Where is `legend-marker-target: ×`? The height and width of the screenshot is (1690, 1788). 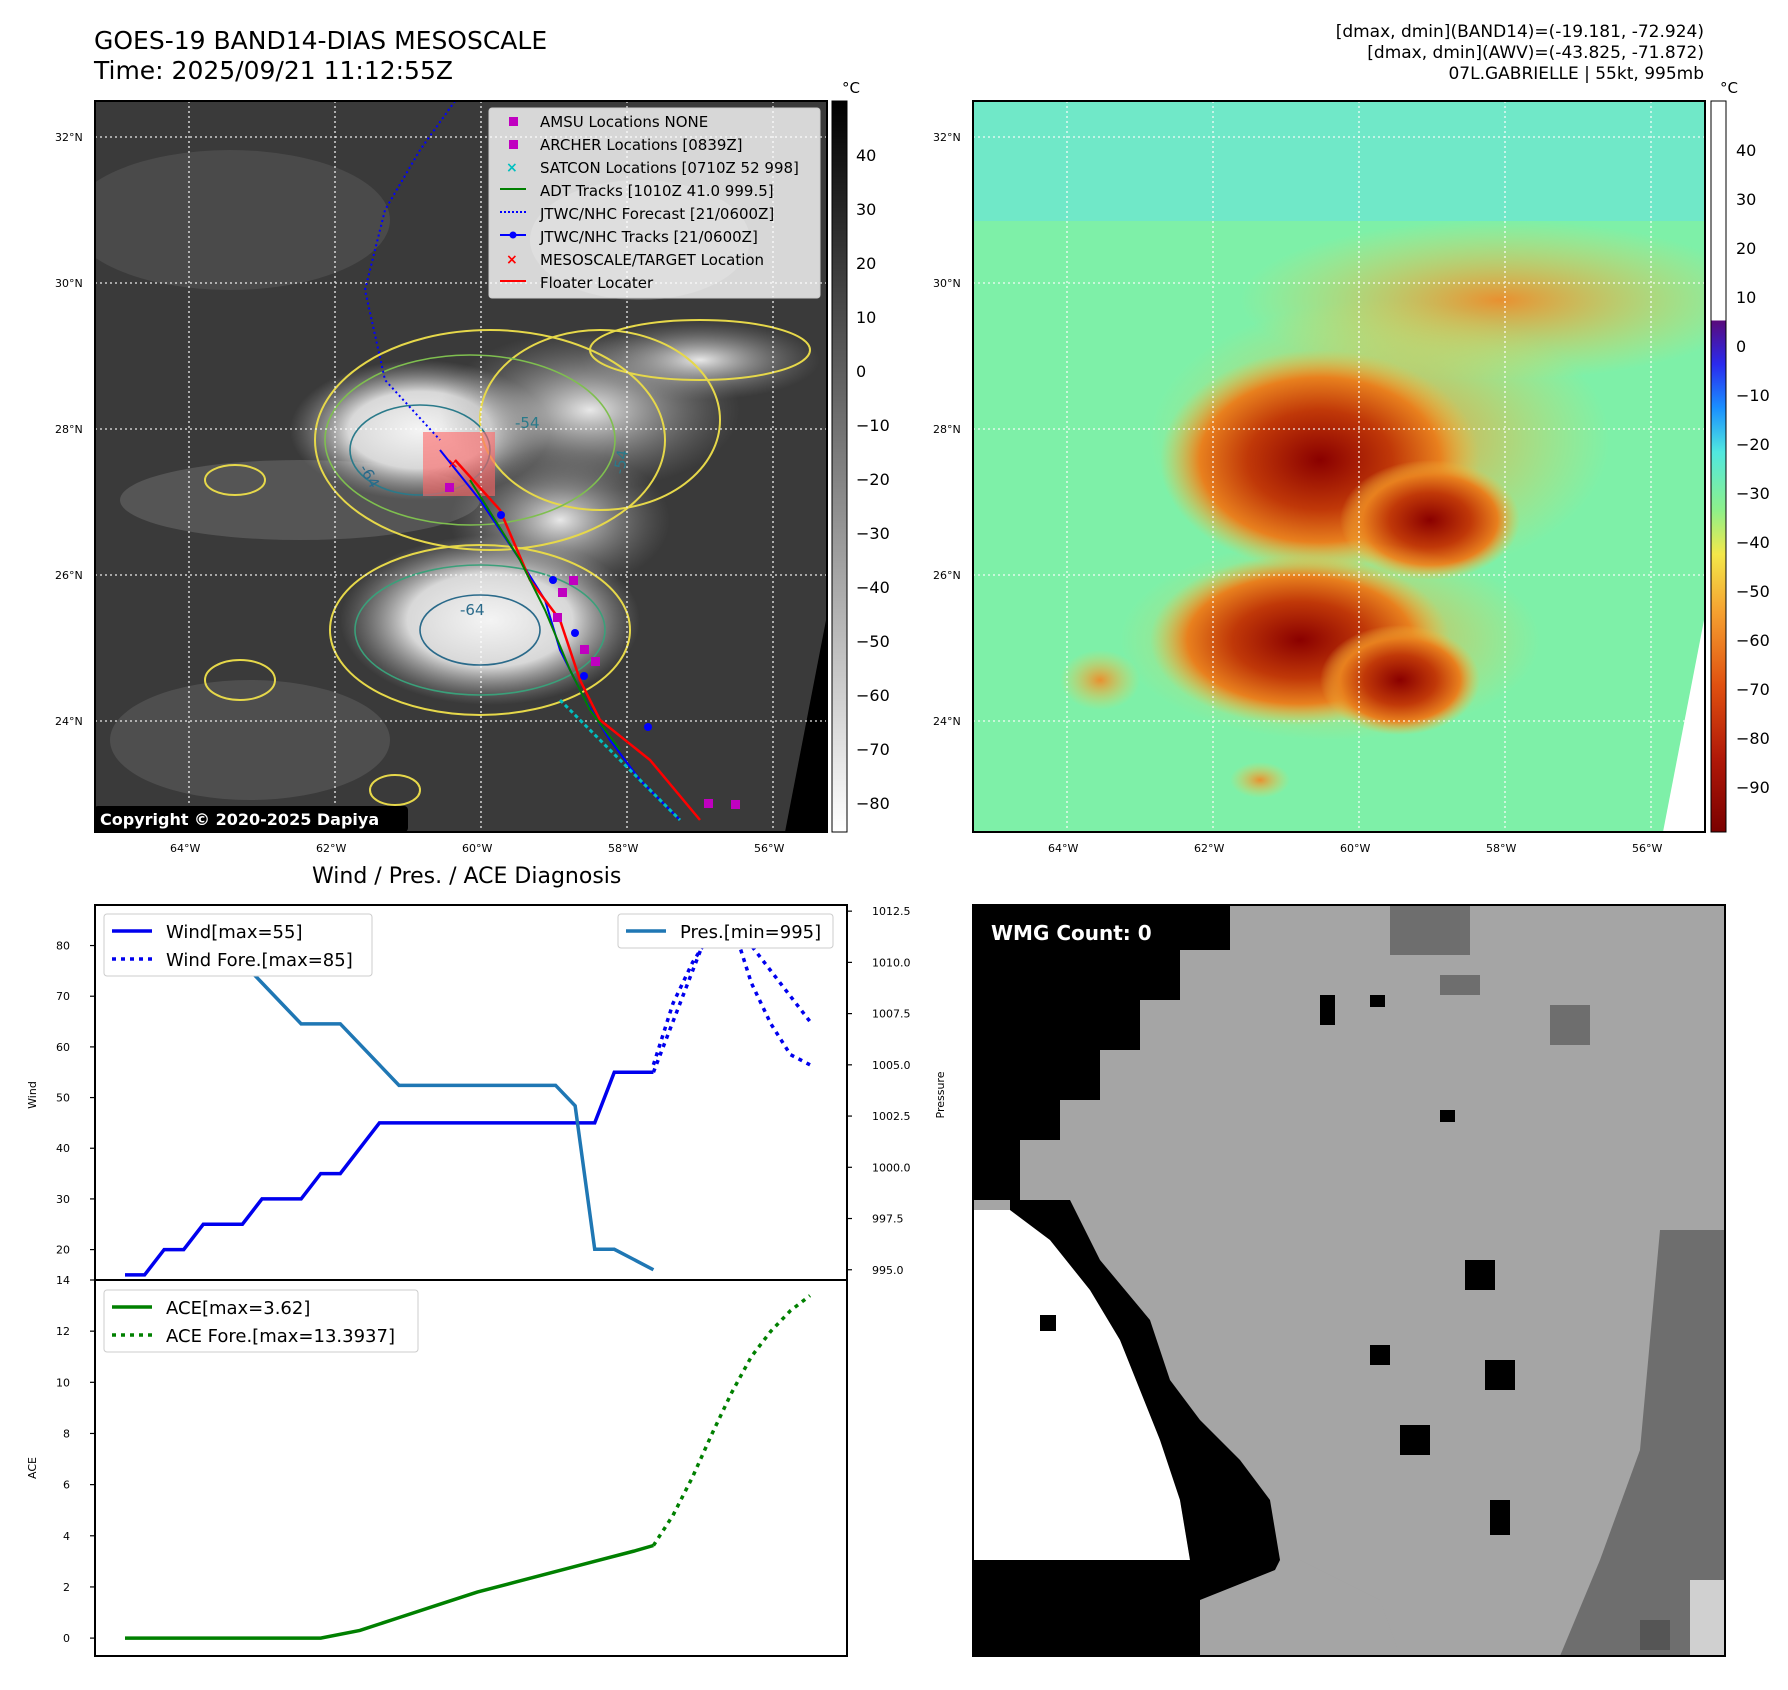 legend-marker-target: × is located at coordinates (512, 260).